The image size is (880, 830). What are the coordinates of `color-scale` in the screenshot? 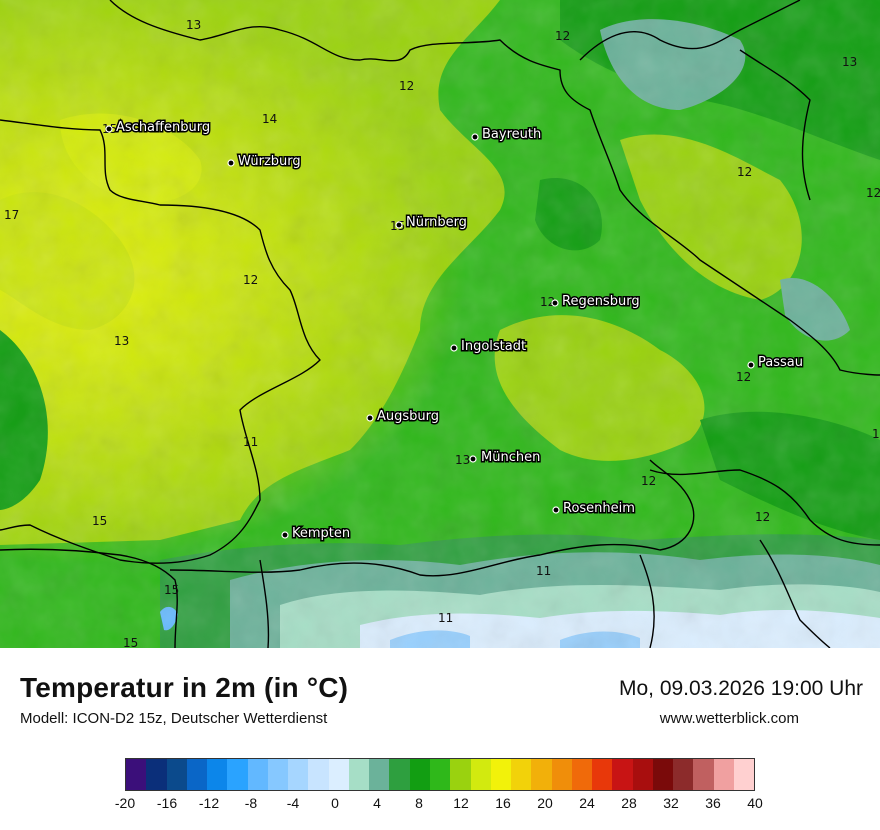 It's located at (440, 774).